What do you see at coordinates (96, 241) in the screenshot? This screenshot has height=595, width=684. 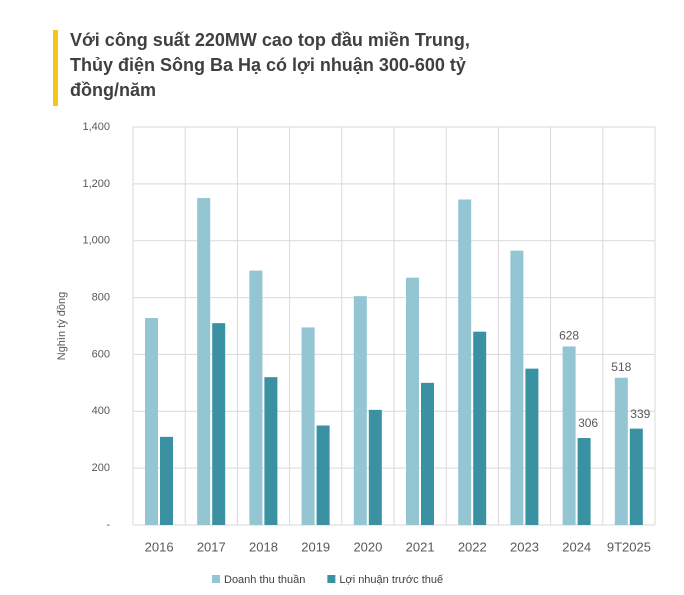 I see `y-tick-label: 1,000` at bounding box center [96, 241].